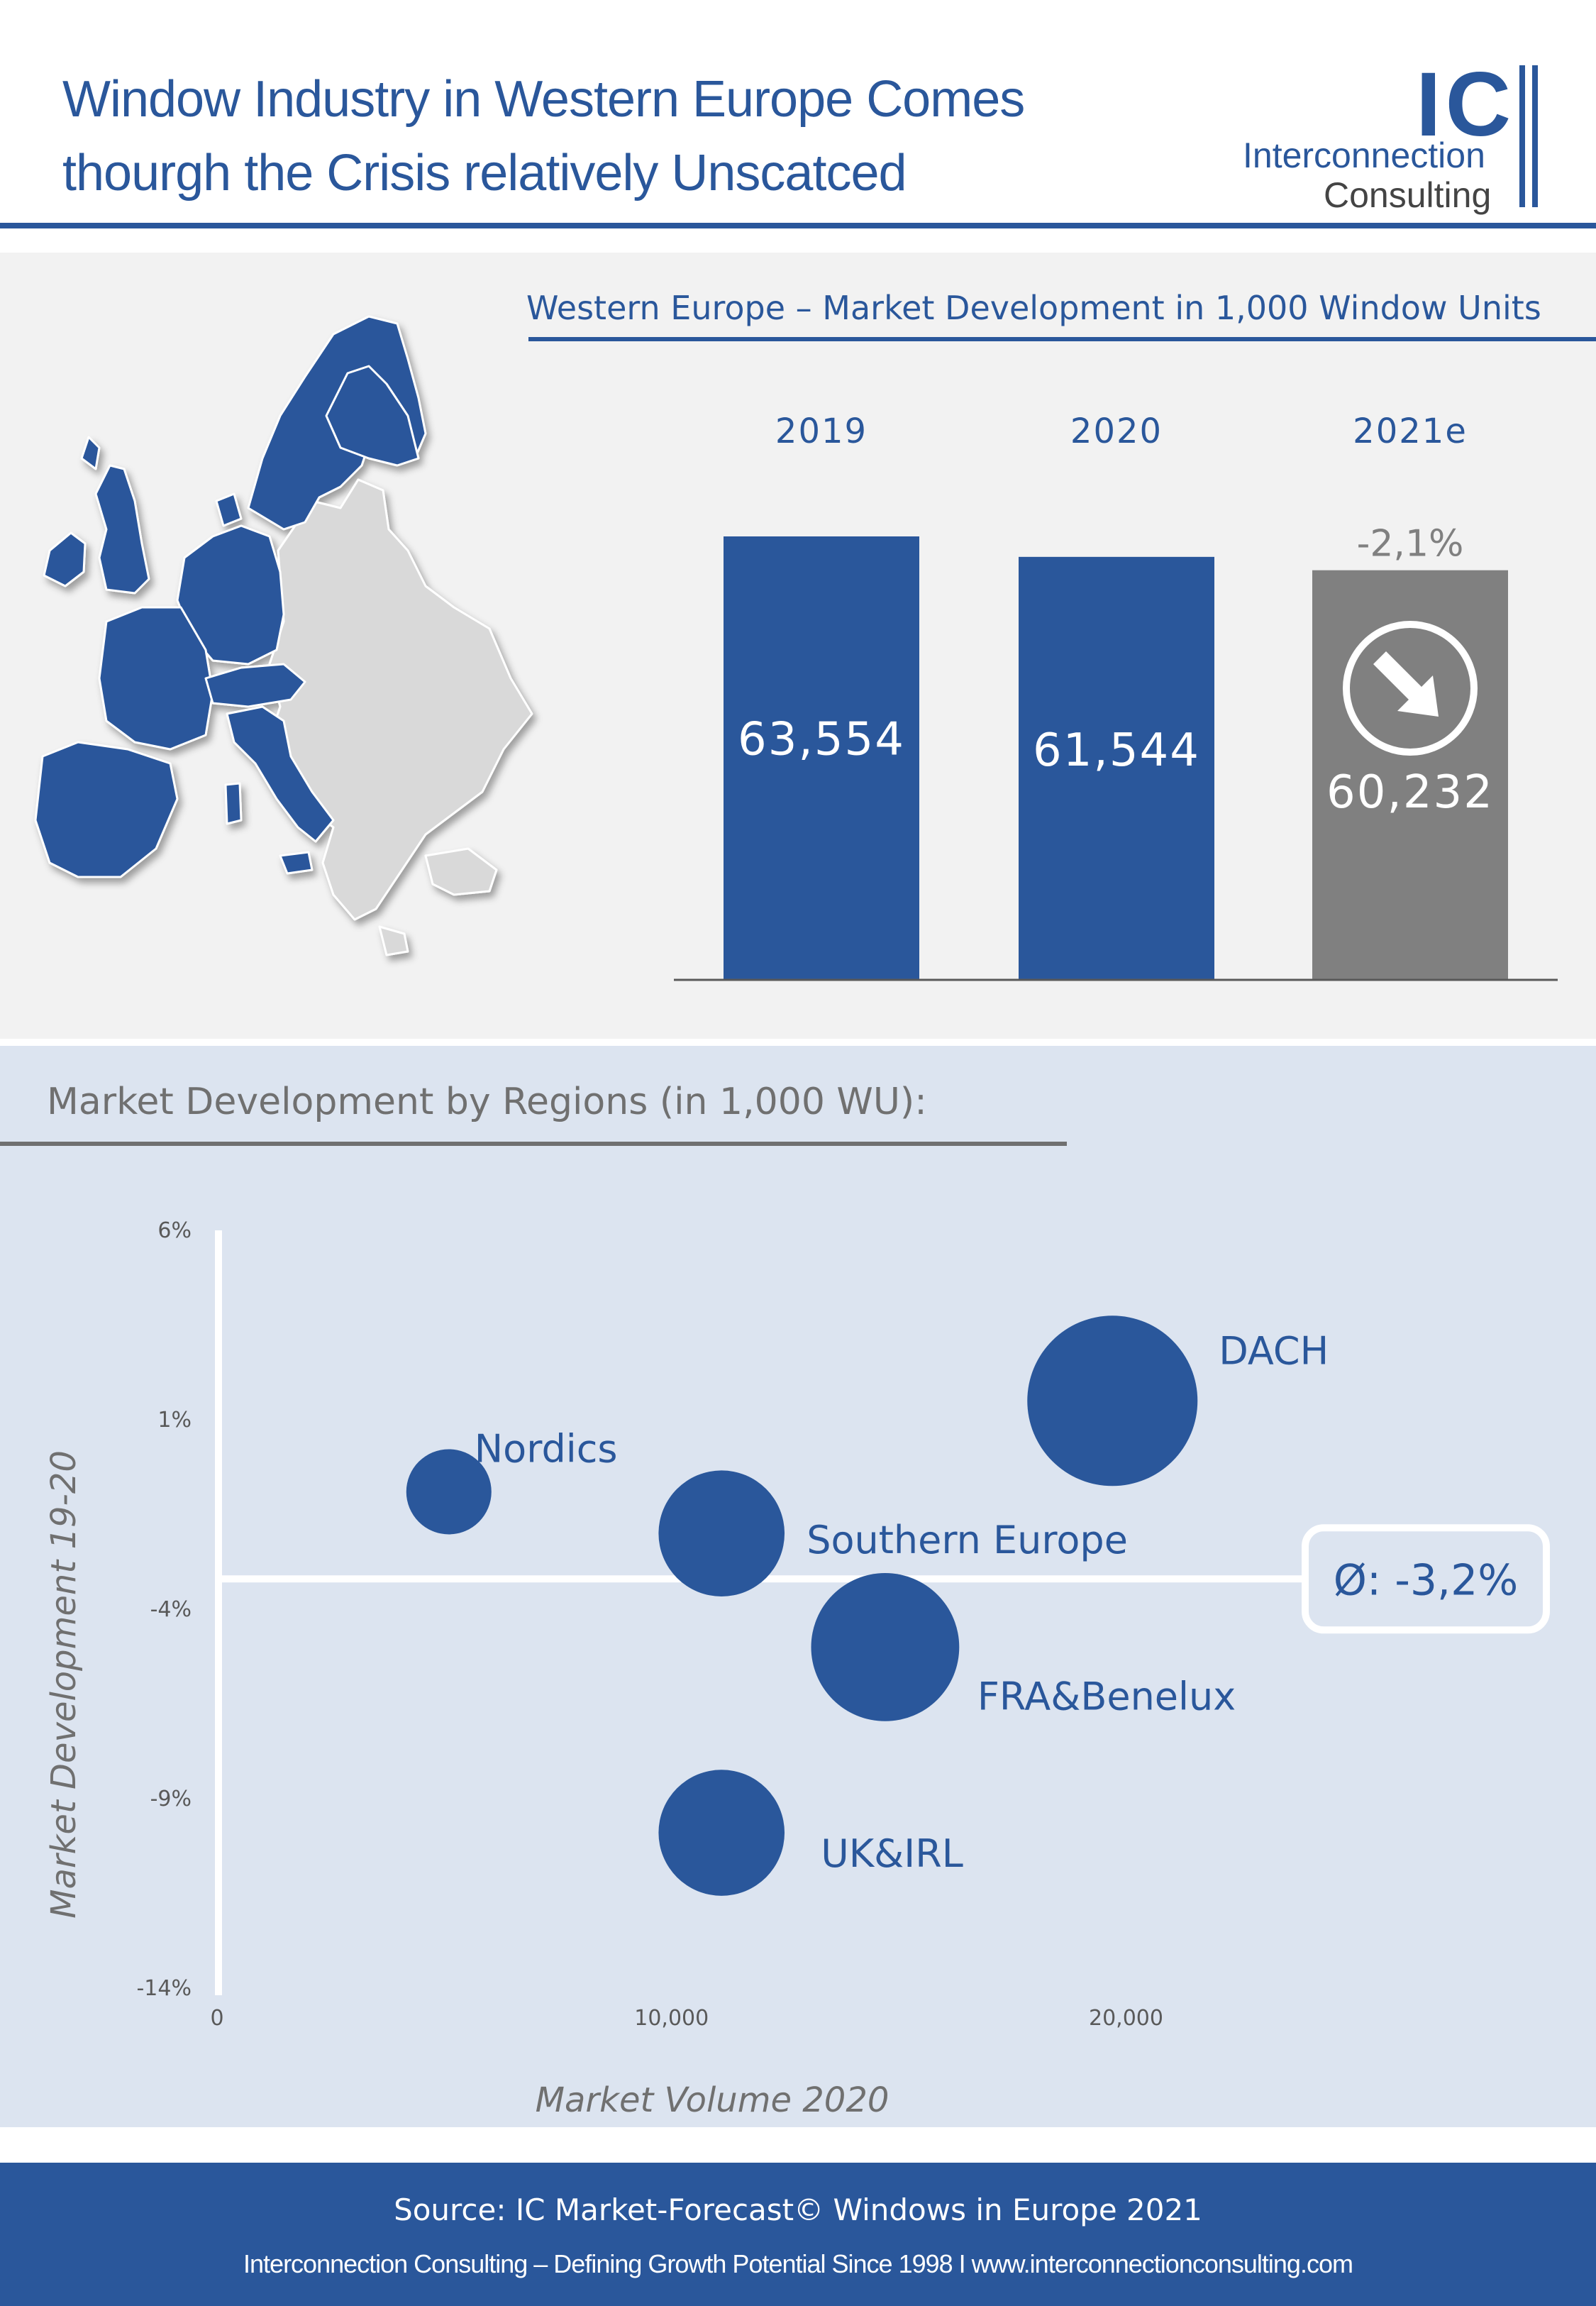  I want to click on bubble-label-dach: DACH, so click(1274, 1350).